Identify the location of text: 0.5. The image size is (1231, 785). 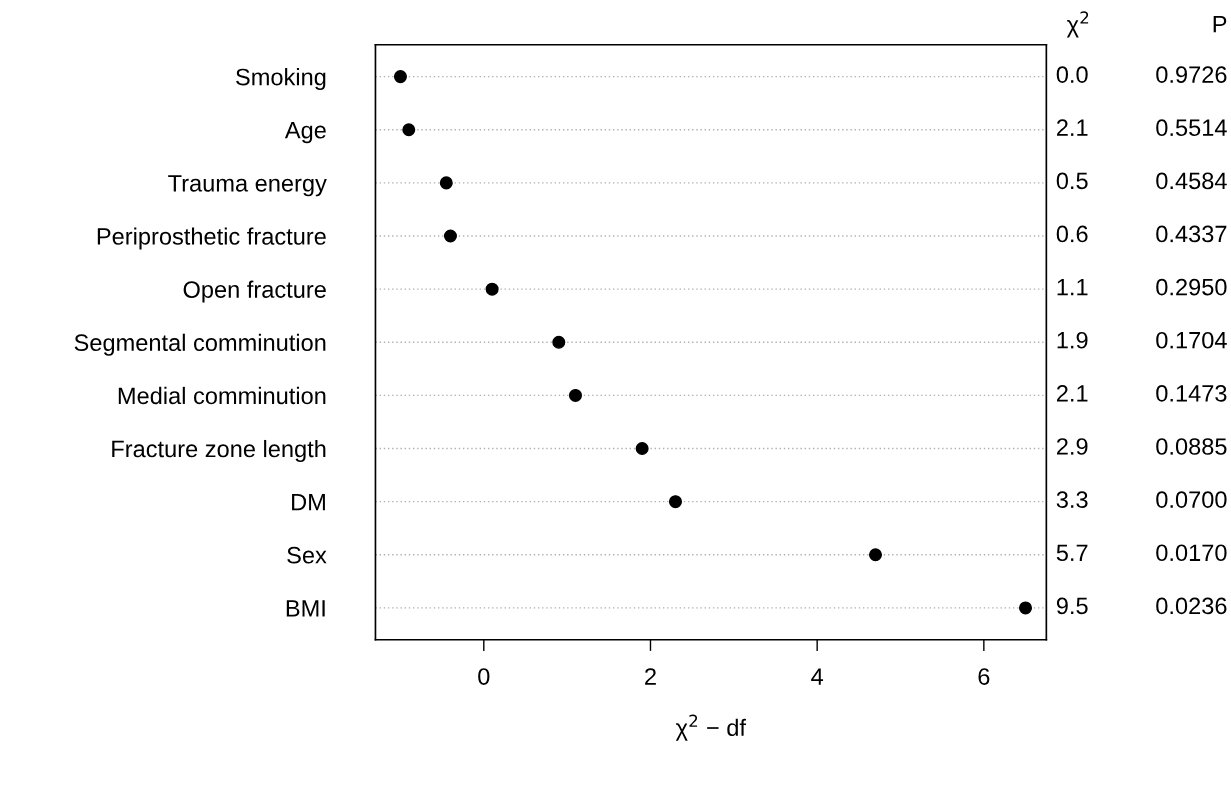
(1072, 181).